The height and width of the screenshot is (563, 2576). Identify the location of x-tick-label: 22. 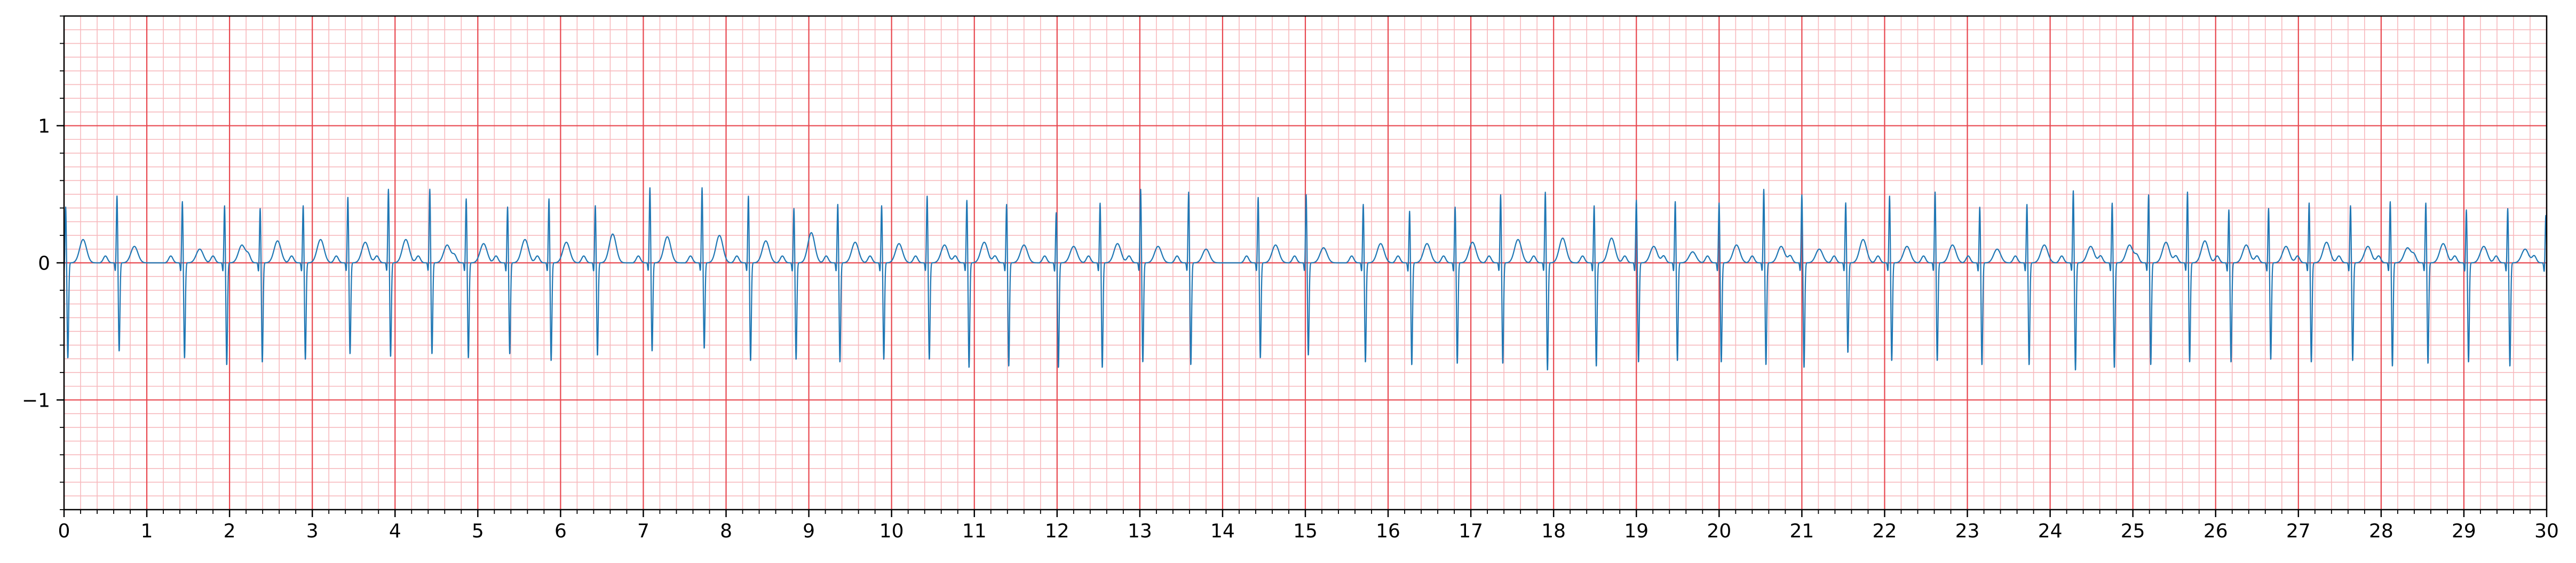
(1885, 531).